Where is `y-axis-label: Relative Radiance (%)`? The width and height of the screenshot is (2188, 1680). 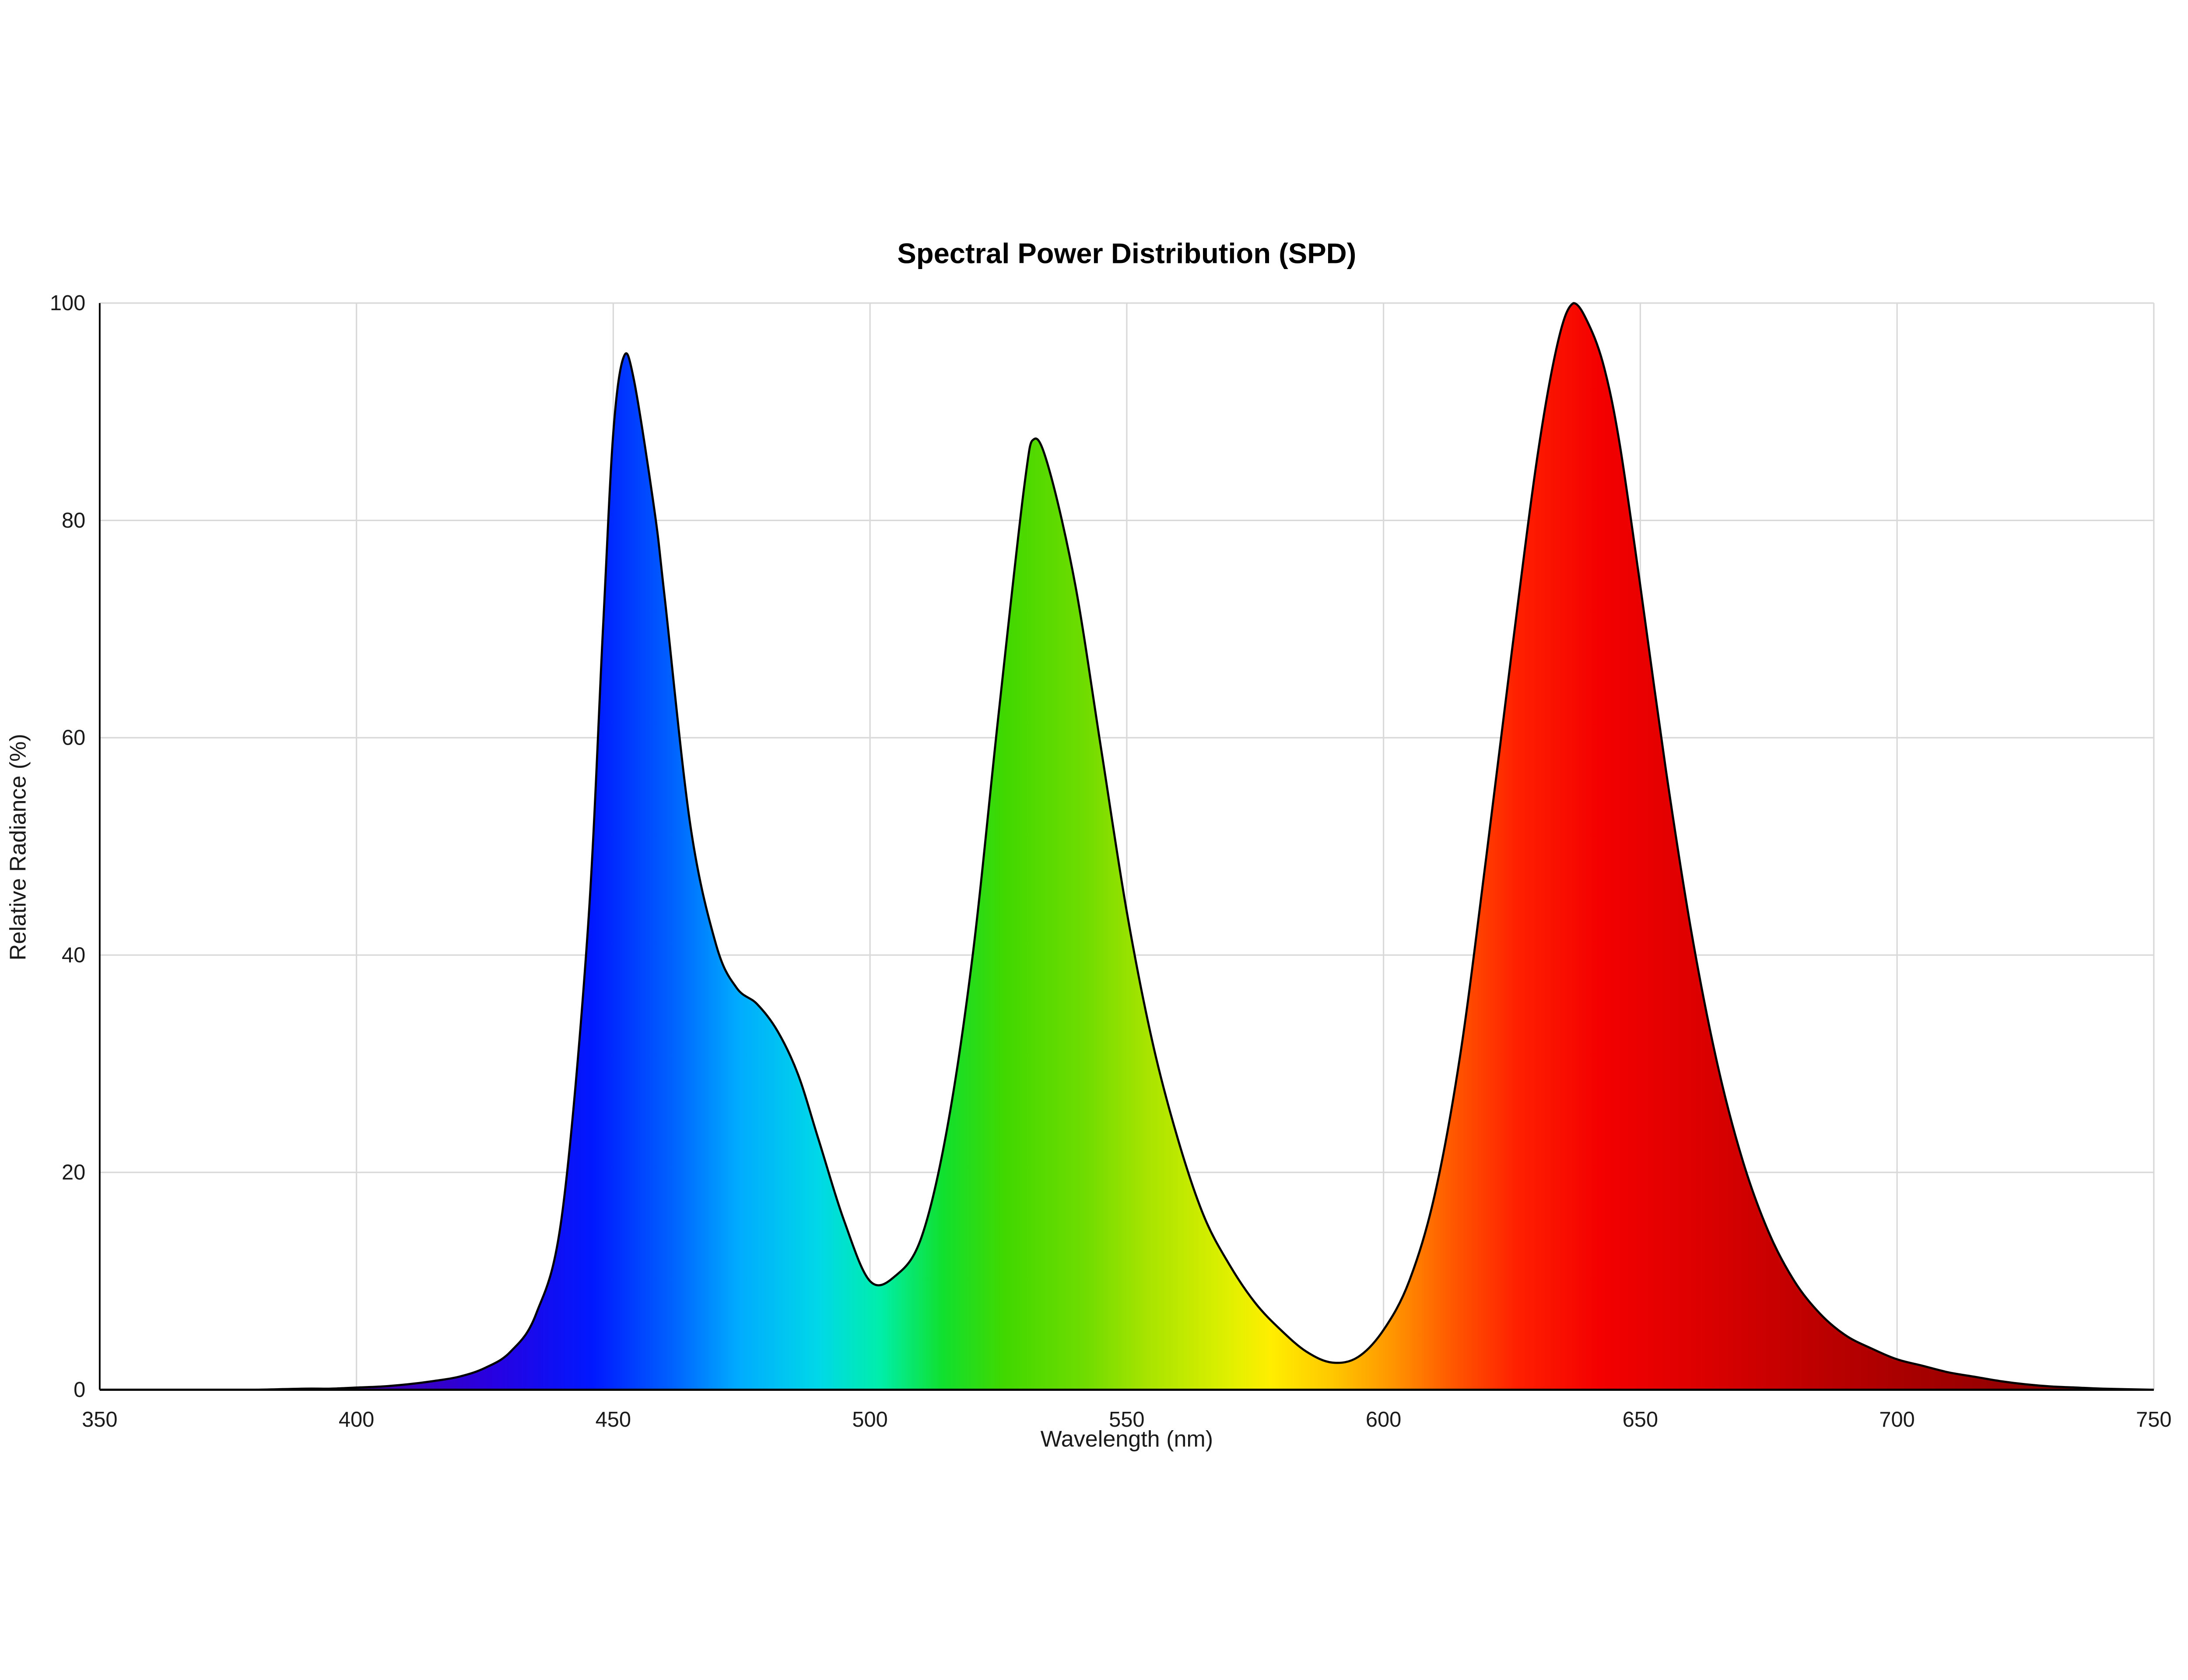
y-axis-label: Relative Radiance (%) is located at coordinates (18, 847).